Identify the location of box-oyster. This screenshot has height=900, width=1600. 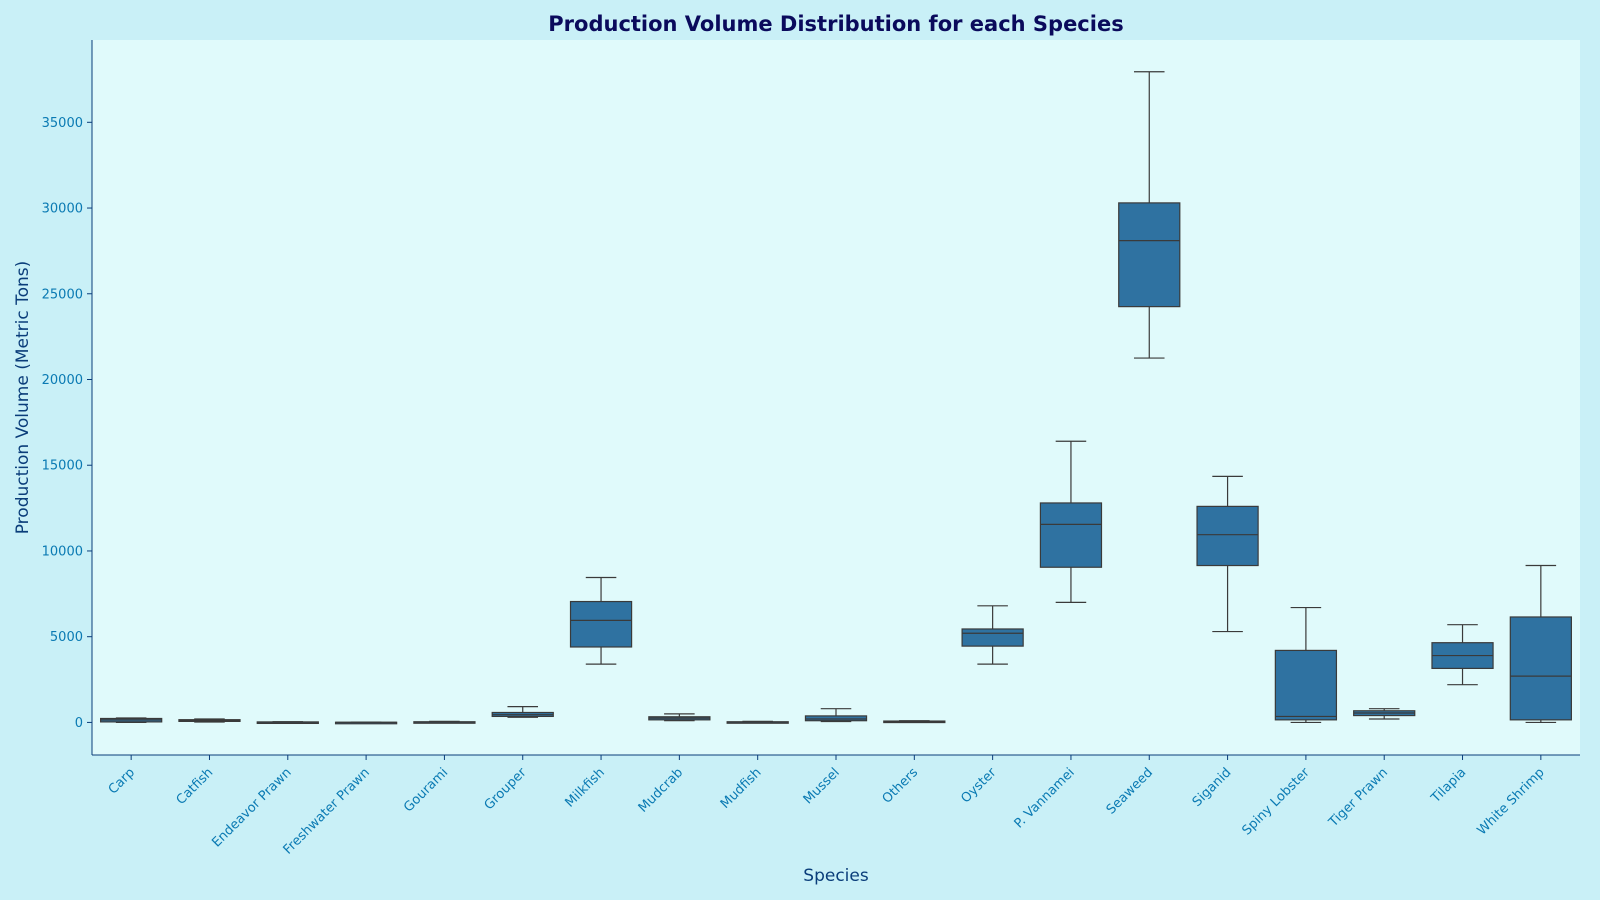
(992, 635).